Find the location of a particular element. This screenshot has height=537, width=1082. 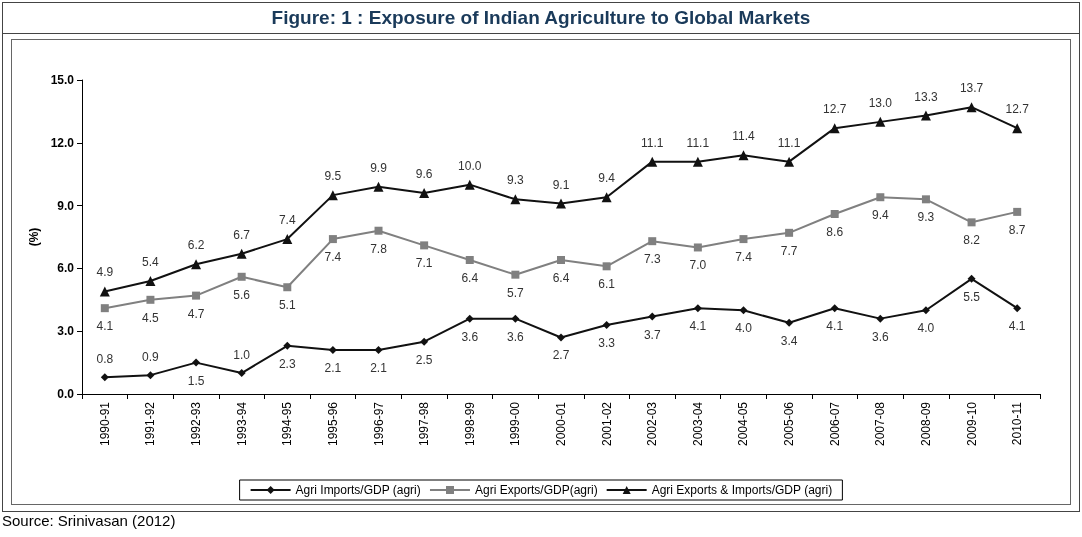

data-label: 11.4 is located at coordinates (744, 136).